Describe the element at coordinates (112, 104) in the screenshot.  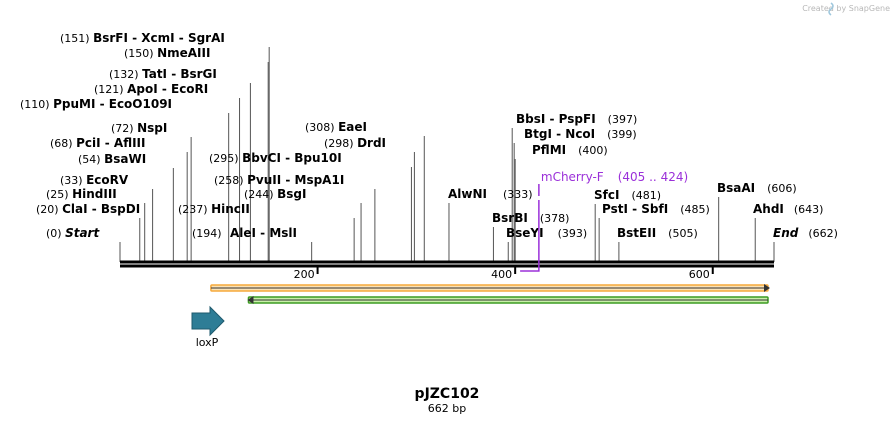
I see `site-name: PpuMI - EcoO109I` at that location.